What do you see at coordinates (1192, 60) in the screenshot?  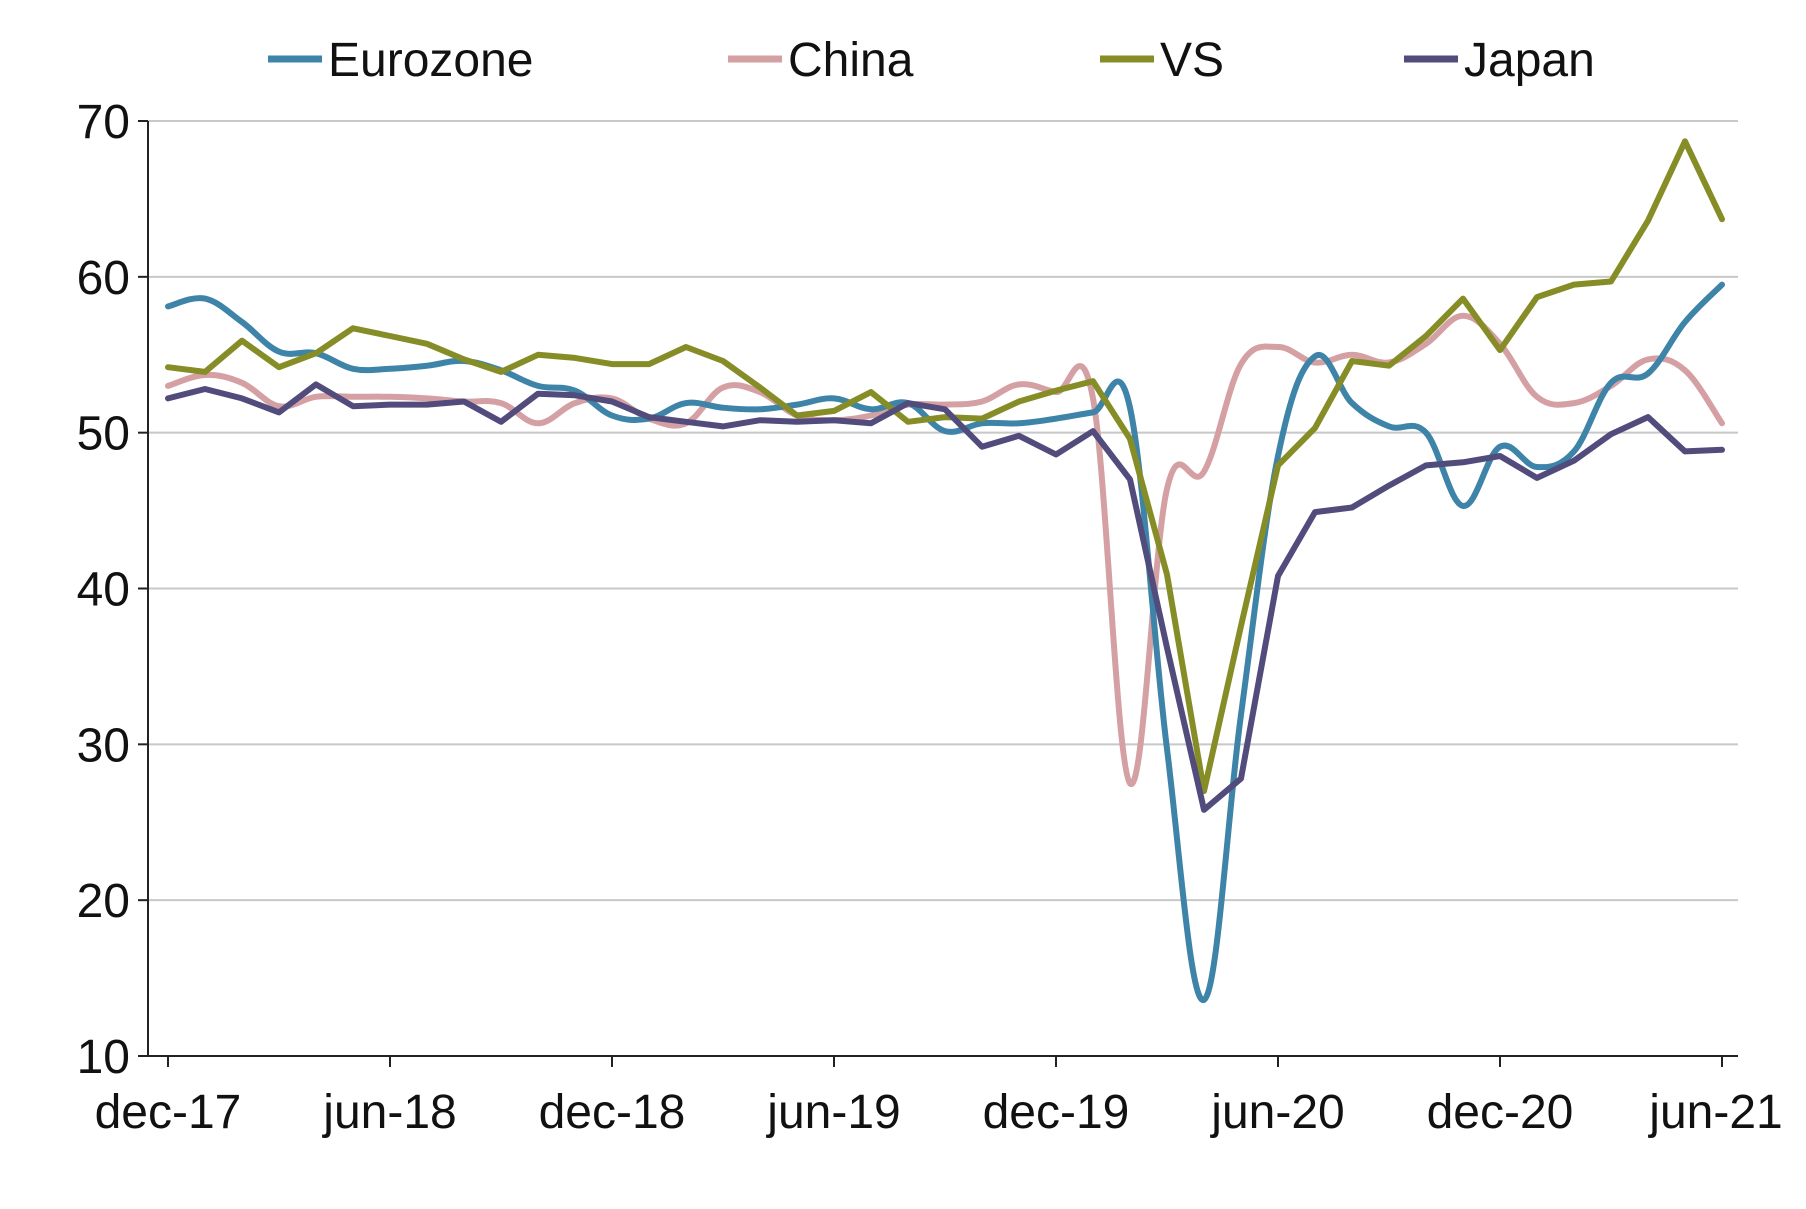 I see `legend-label-vs: VS` at bounding box center [1192, 60].